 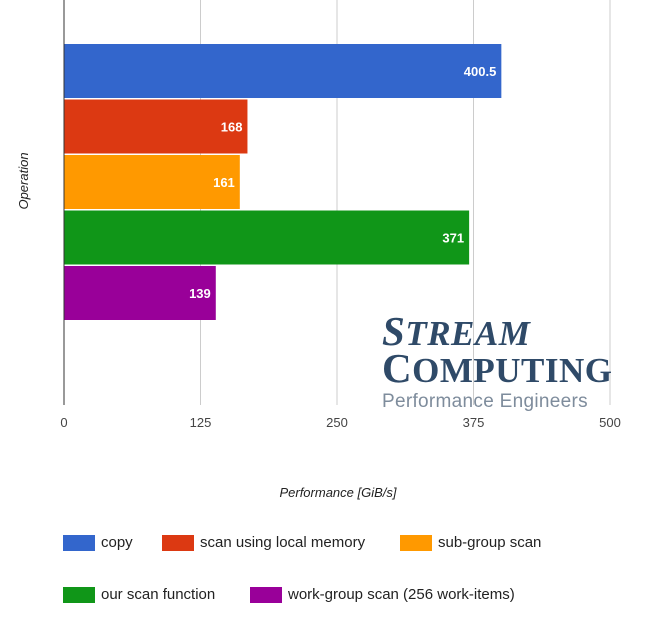 I want to click on bar-copy, so click(x=283, y=71).